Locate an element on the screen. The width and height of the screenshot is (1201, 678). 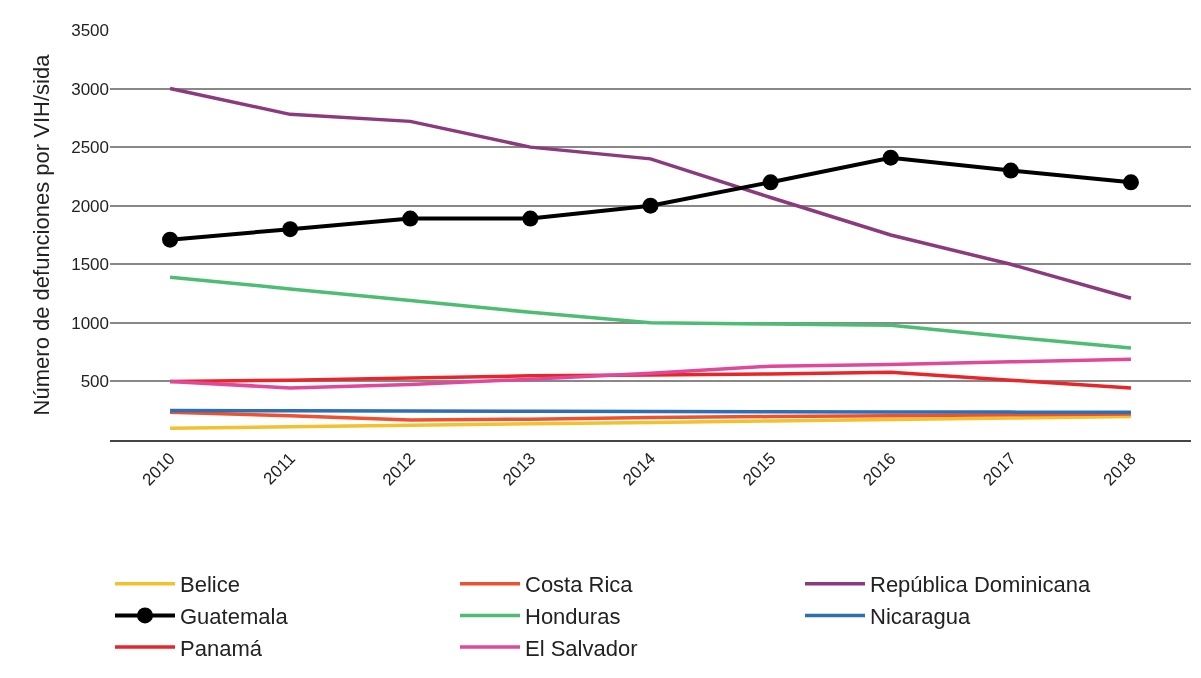
y-tick-label: 1500 is located at coordinates (90, 265).